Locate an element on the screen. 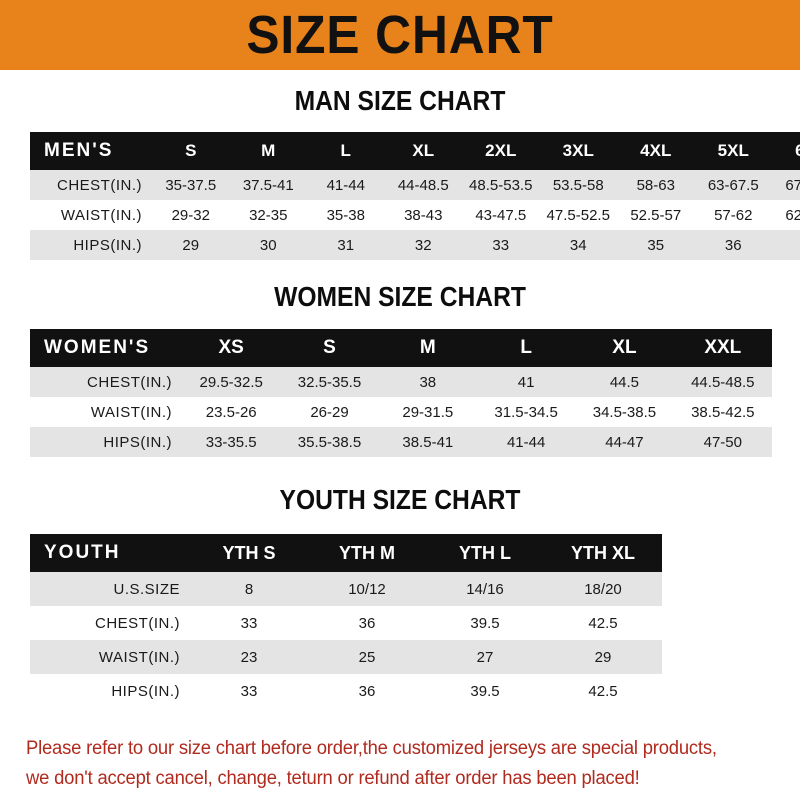 The height and width of the screenshot is (800, 800). table-row: CHEST(IN.) 33 36 39.5 42.5 is located at coordinates (401, 623).